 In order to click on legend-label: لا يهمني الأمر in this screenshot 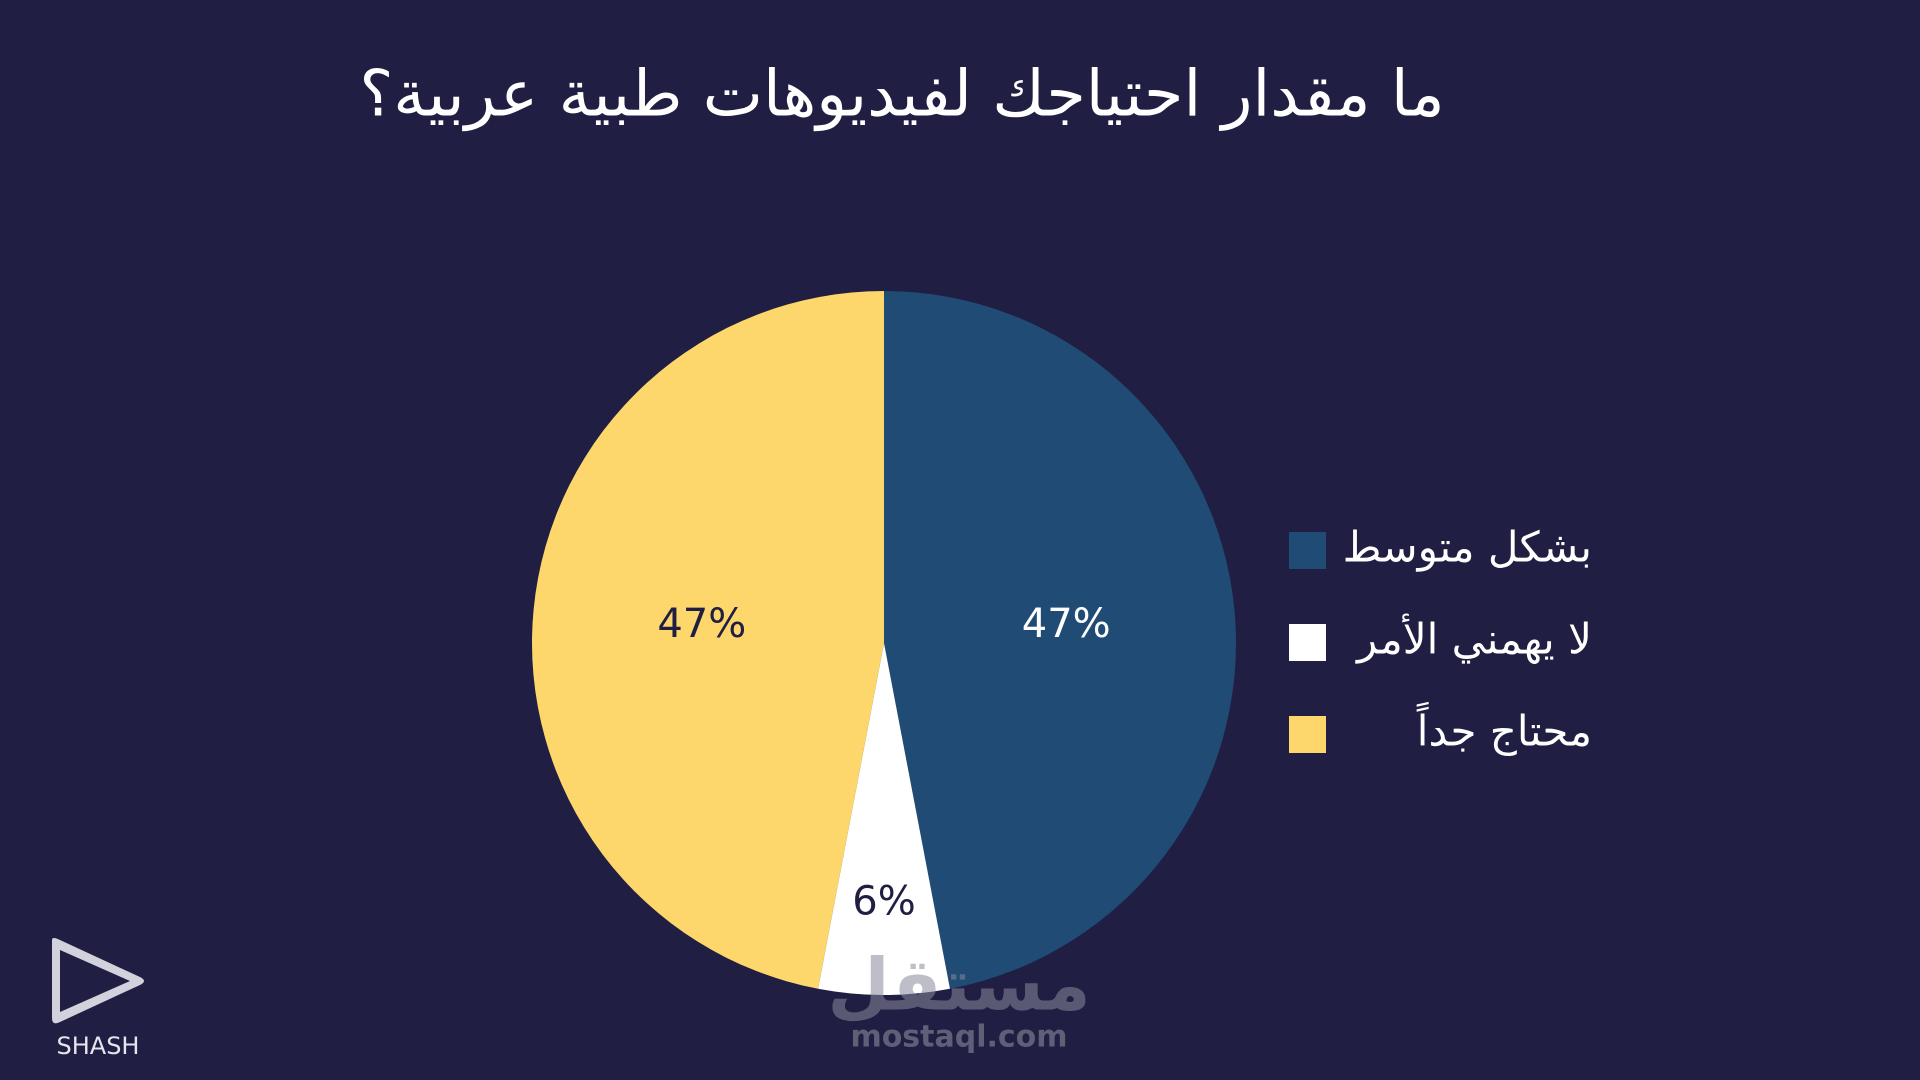, I will do `click(1473, 639)`.